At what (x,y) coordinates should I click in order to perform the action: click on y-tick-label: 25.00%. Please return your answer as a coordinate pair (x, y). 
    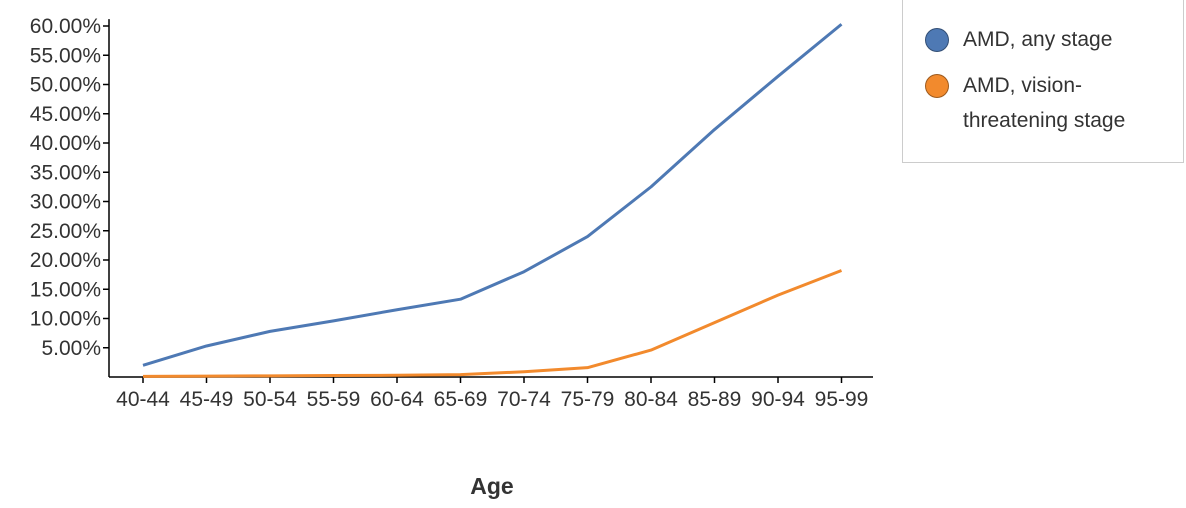
    Looking at the image, I should click on (65, 231).